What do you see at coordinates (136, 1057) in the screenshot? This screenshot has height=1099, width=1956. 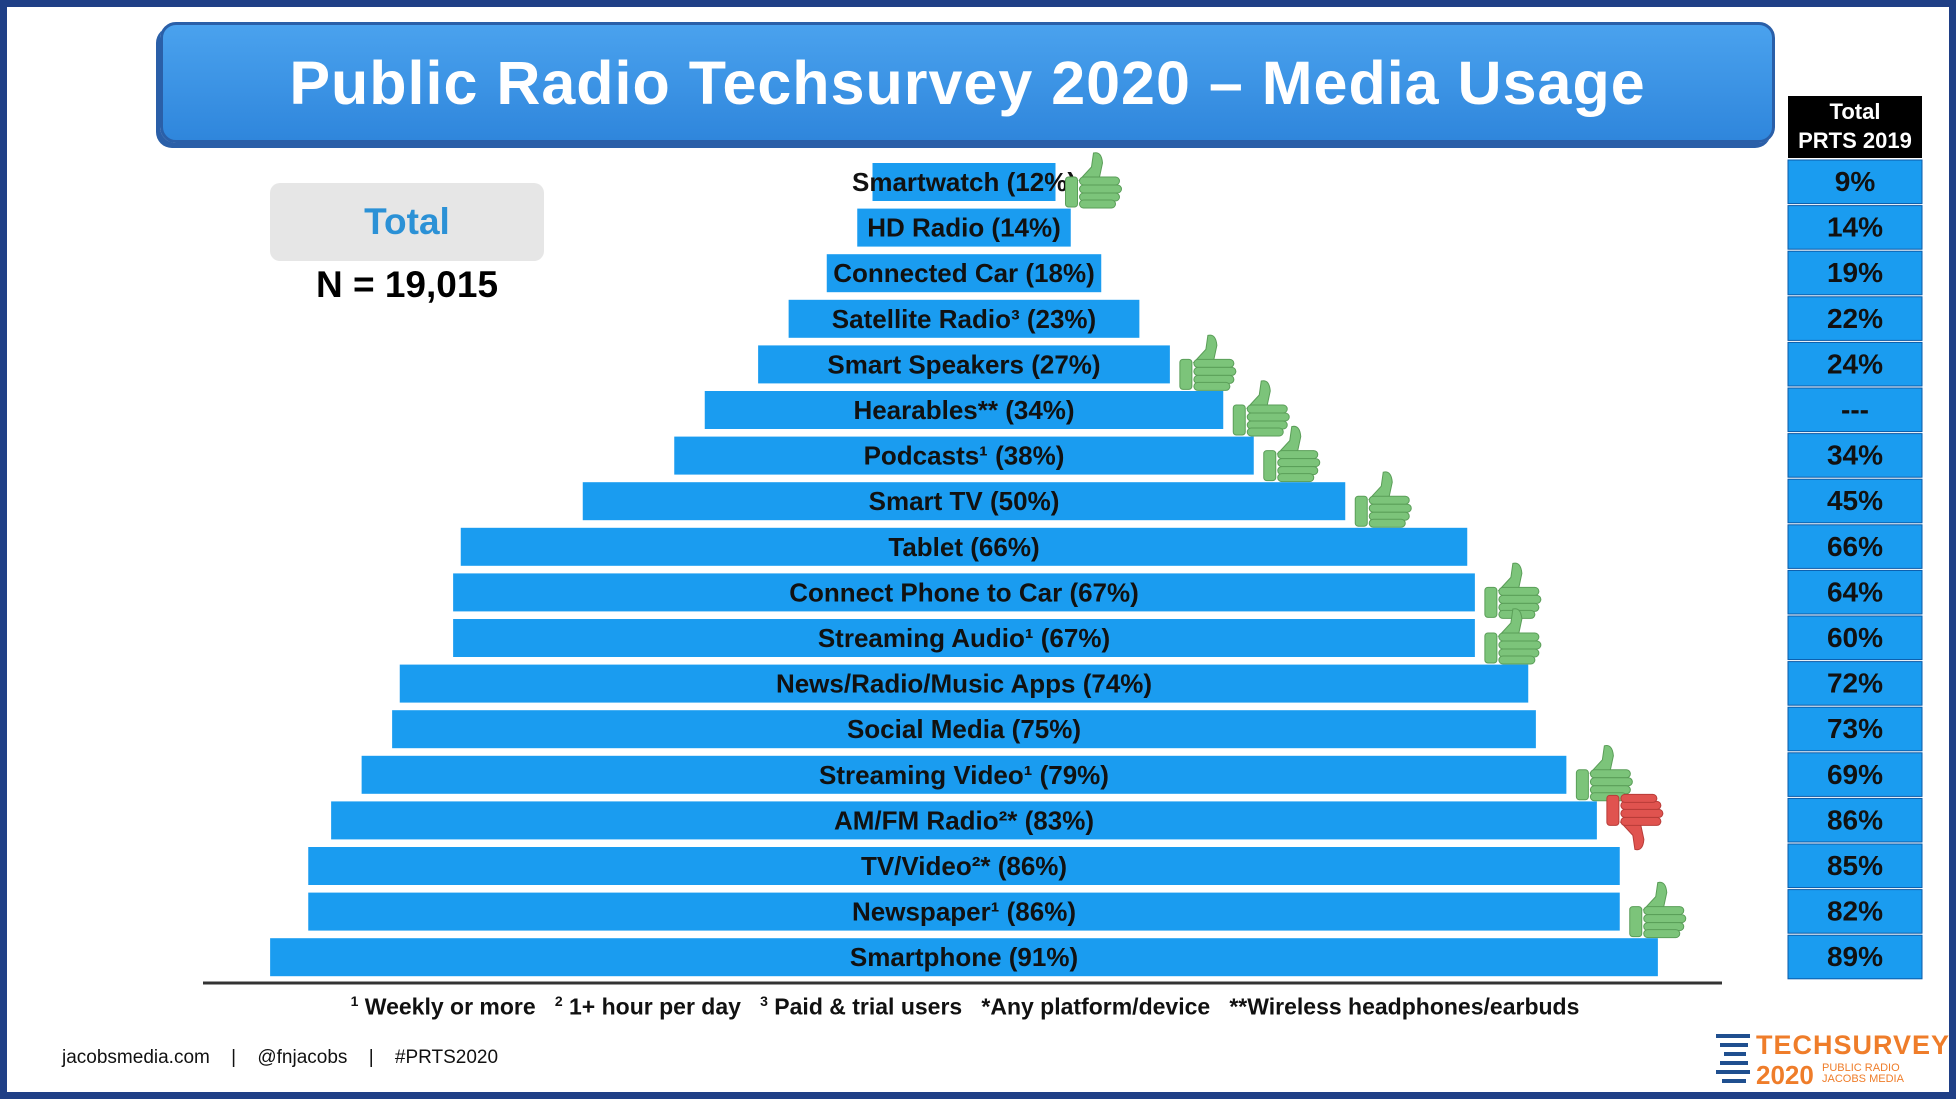 I see `credit-site: jacobsmedia.com` at bounding box center [136, 1057].